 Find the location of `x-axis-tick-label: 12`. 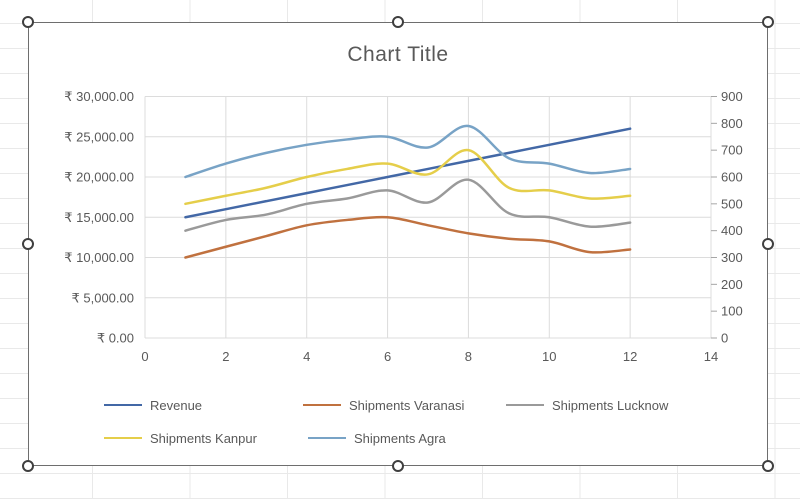

x-axis-tick-label: 12 is located at coordinates (630, 356).